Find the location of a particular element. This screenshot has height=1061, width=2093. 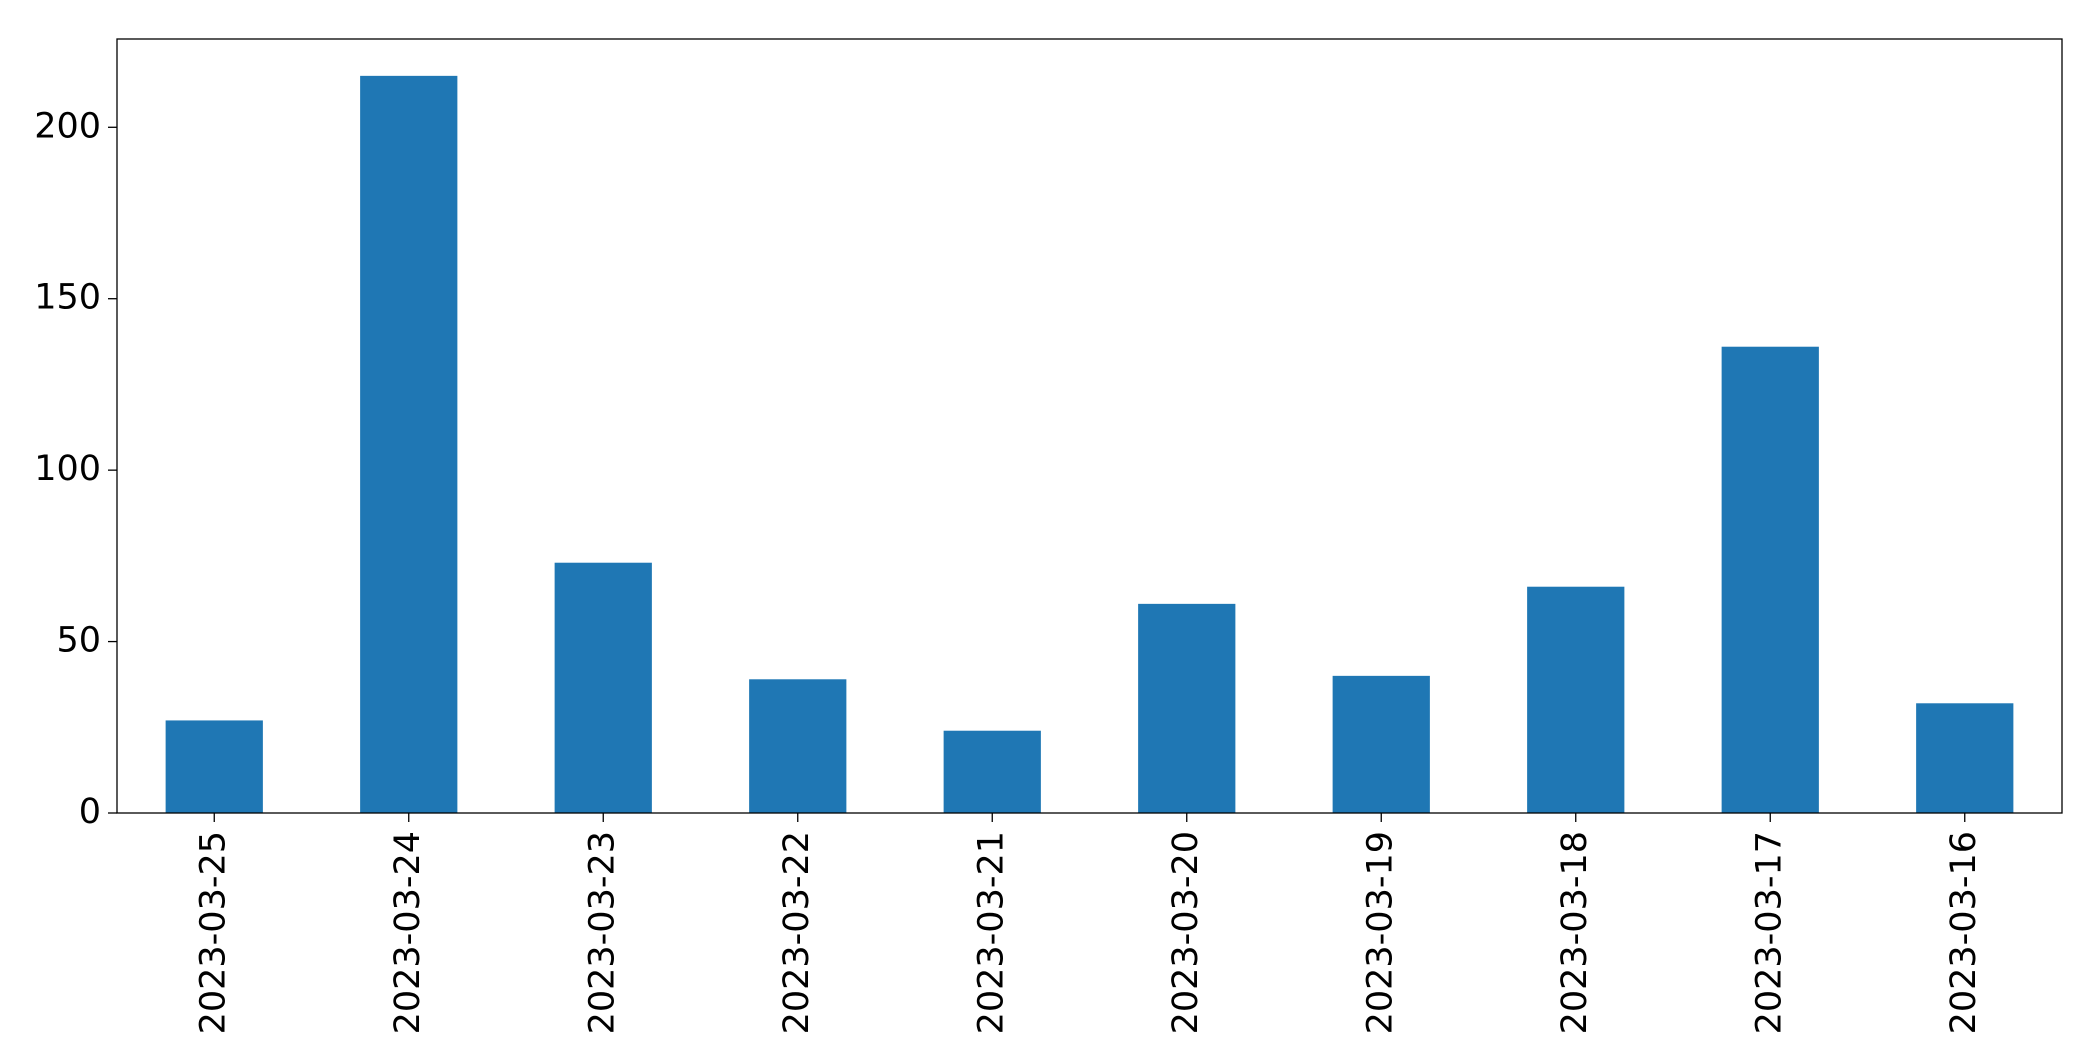

x-tick-label: 2023-03-25 is located at coordinates (213, 932).